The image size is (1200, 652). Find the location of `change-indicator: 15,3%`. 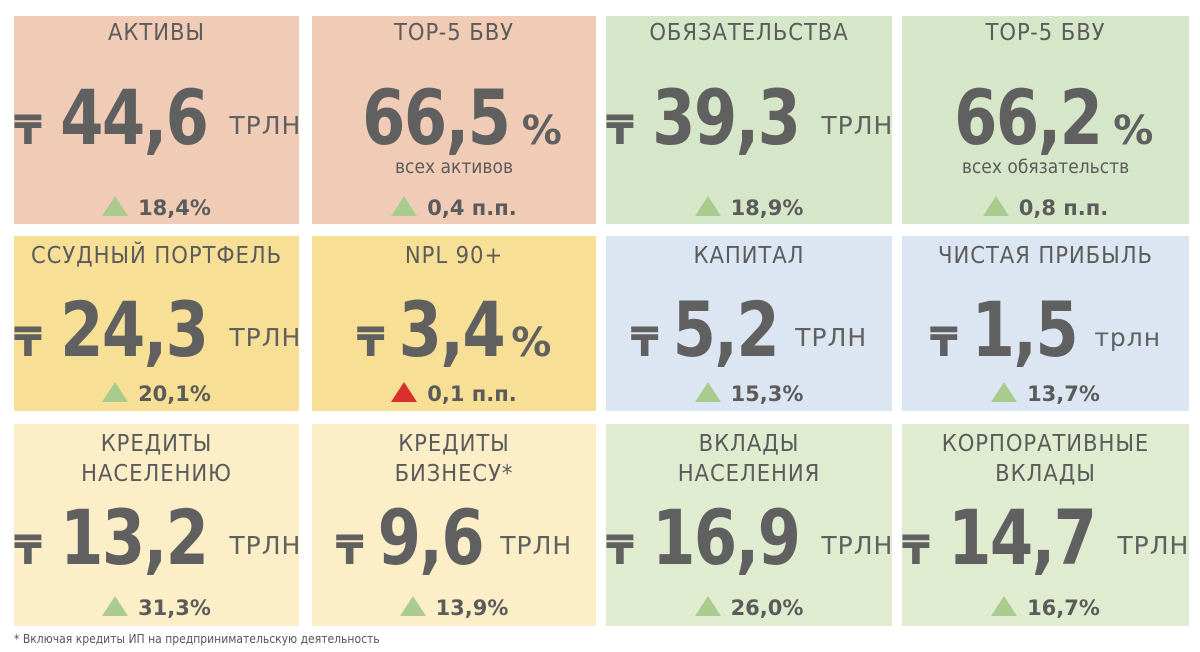

change-indicator: 15,3% is located at coordinates (749, 394).